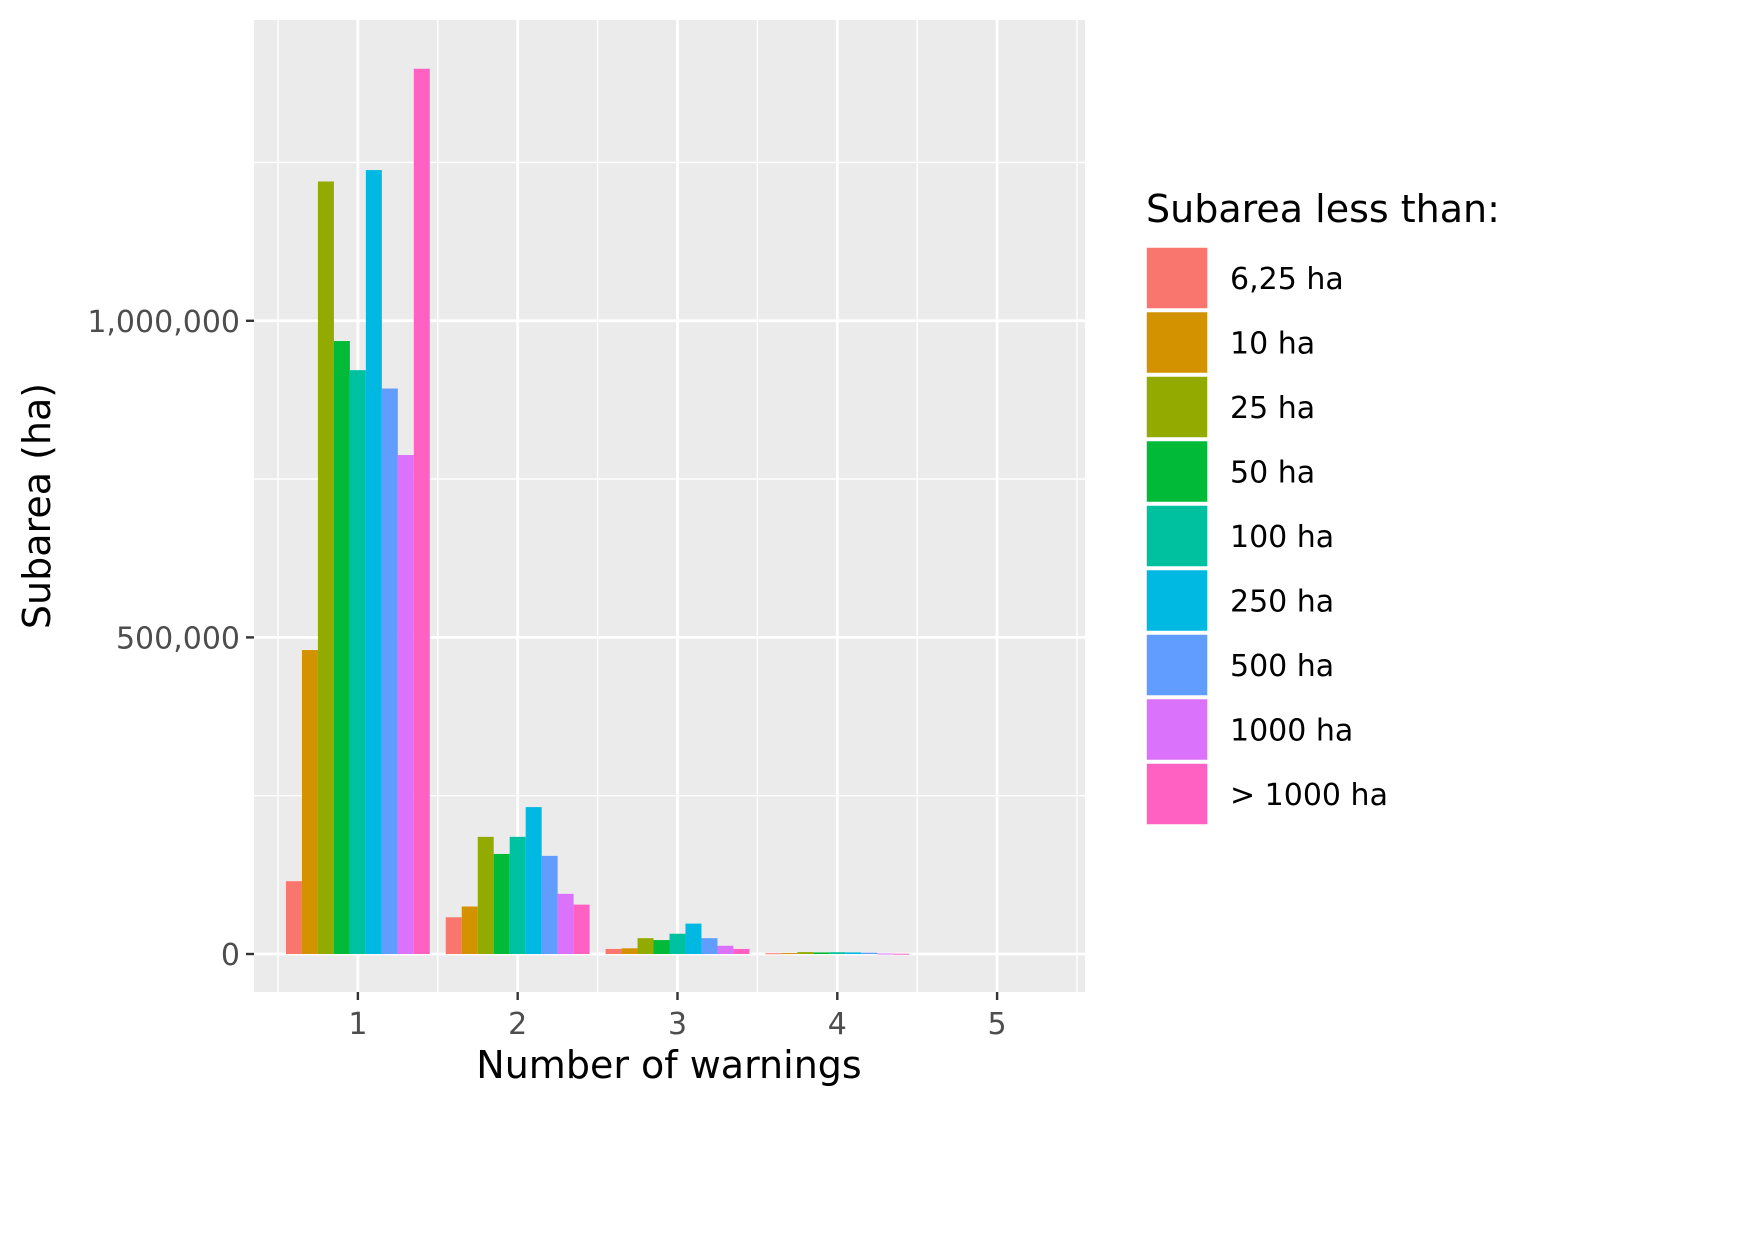  Describe the element at coordinates (1282, 602) in the screenshot. I see `legend-label: 250 ha` at that location.